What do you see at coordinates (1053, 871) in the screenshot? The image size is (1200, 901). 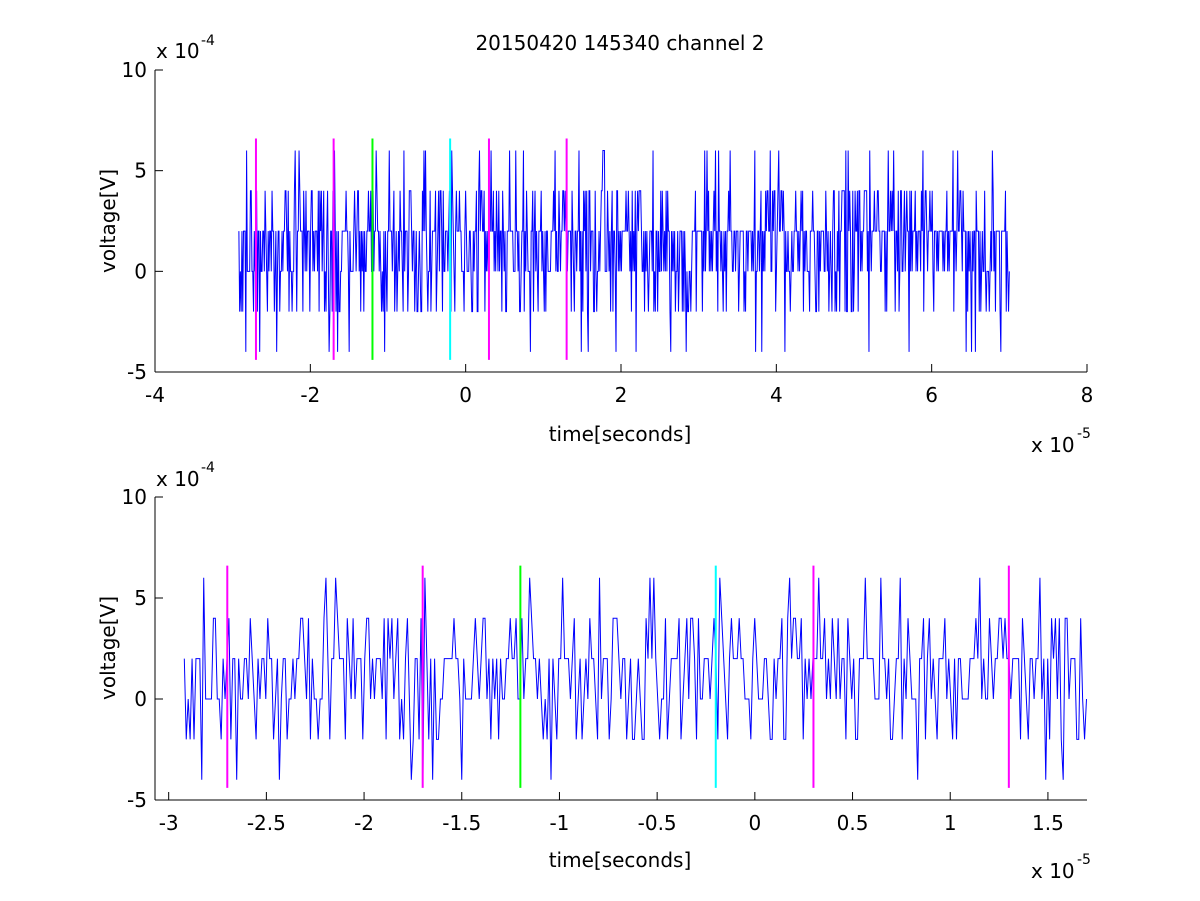 I see `bottom-x-scale-label: x 10` at bounding box center [1053, 871].